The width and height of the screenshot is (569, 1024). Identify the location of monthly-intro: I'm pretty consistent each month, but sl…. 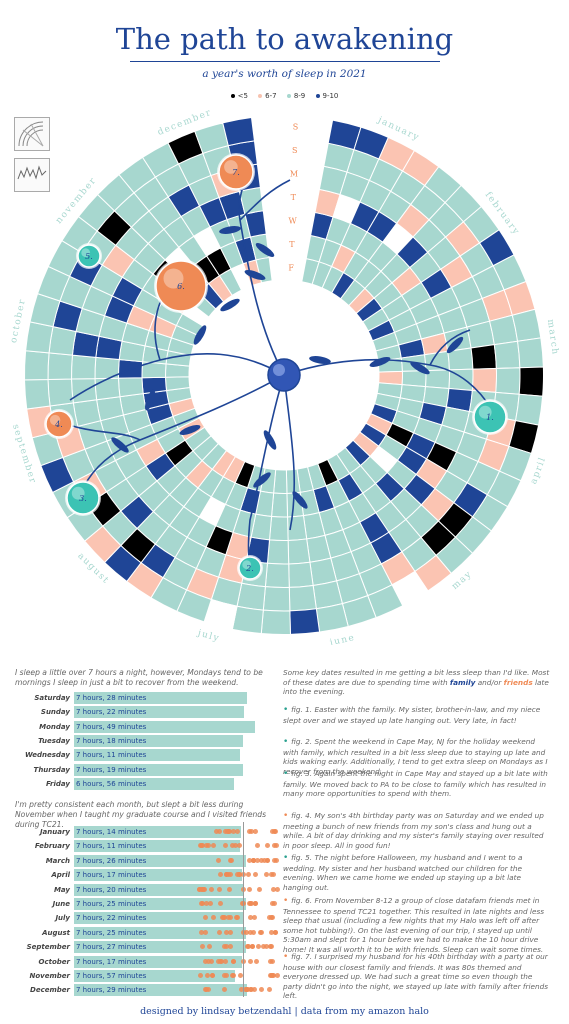
(141, 814).